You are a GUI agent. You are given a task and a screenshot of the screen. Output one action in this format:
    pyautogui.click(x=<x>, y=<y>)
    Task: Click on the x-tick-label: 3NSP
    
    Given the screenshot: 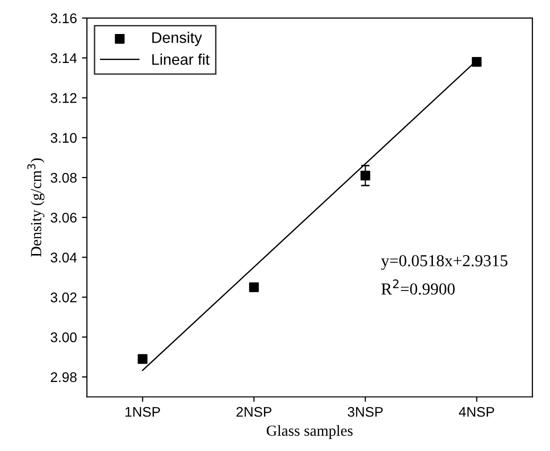 What is the action you would take?
    pyautogui.click(x=365, y=411)
    